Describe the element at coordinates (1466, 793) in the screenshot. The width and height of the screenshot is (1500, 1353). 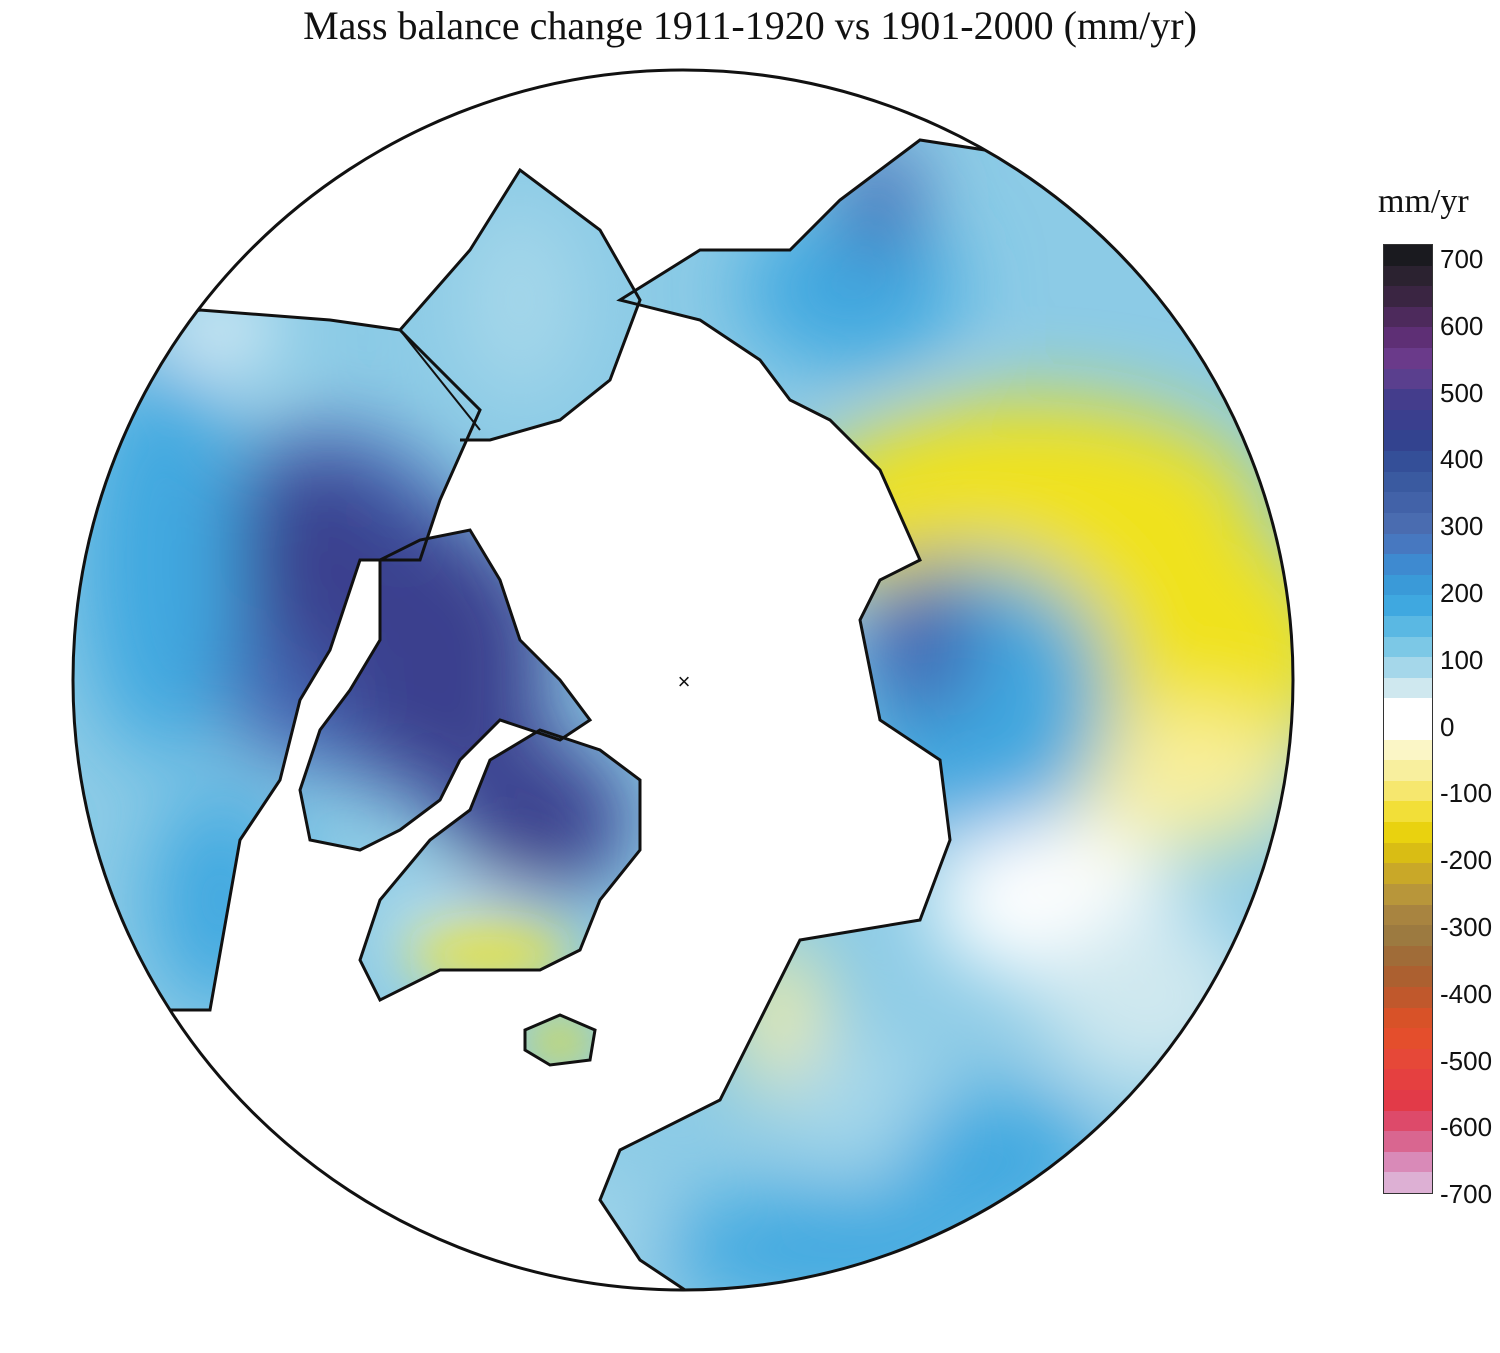
I see `colorbar-tick-label: -100` at that location.